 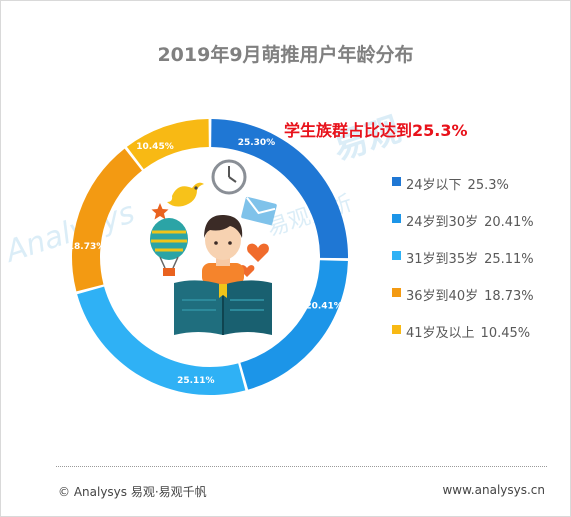 What do you see at coordinates (196, 381) in the screenshot?
I see `donut-slice-label: 25.11%` at bounding box center [196, 381].